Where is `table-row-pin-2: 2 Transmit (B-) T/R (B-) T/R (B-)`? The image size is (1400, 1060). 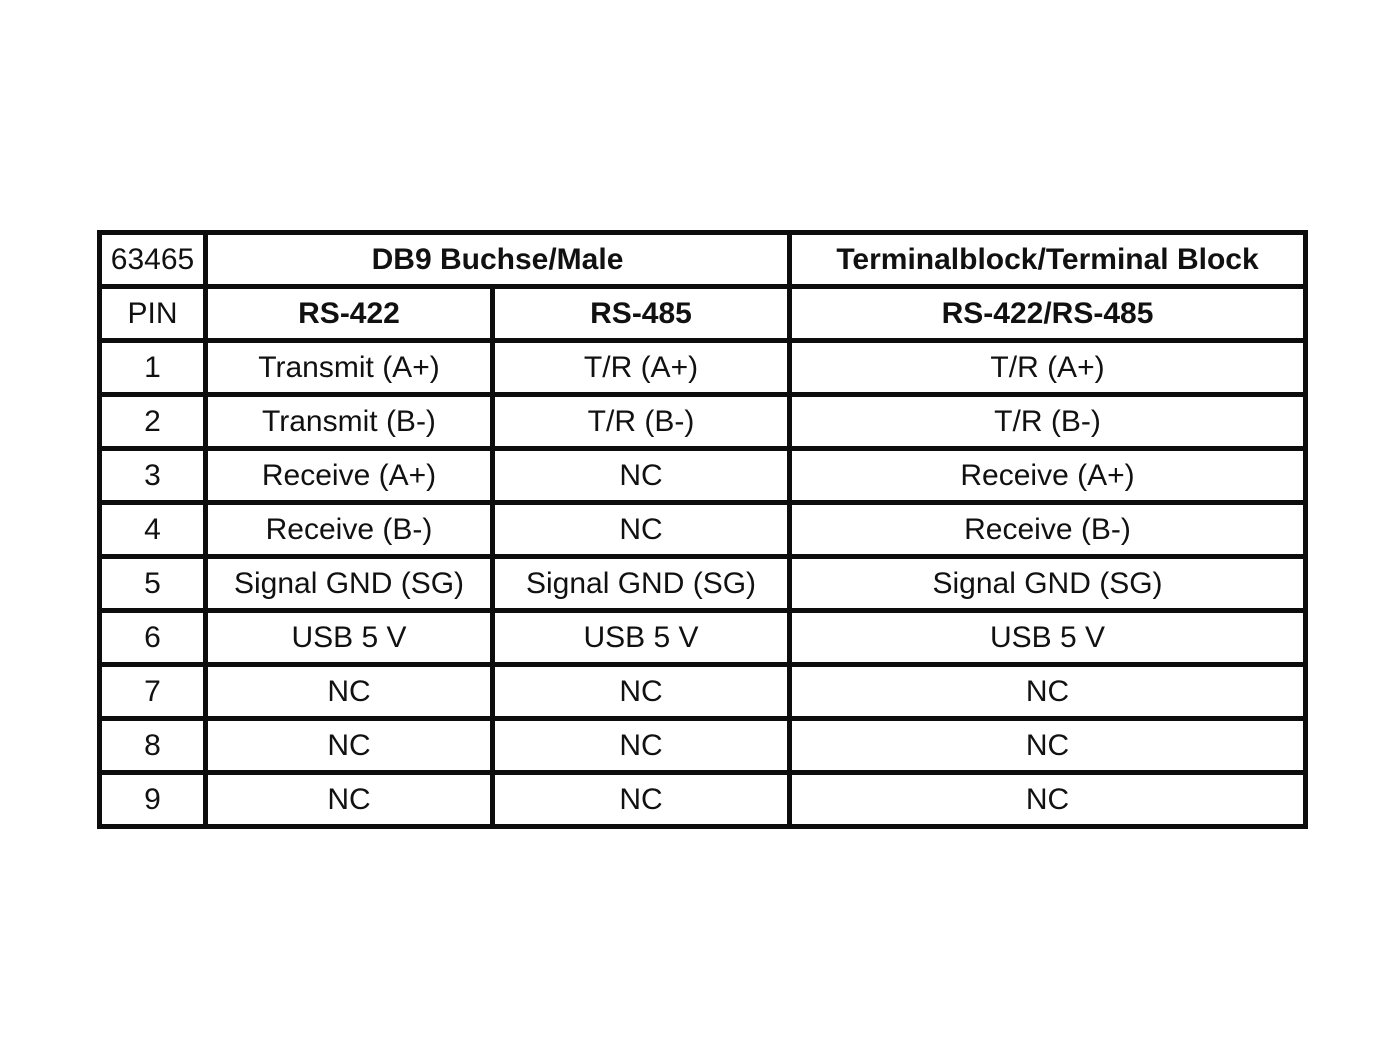 table-row-pin-2: 2 Transmit (B-) T/R (B-) T/R (B-) is located at coordinates (702, 421).